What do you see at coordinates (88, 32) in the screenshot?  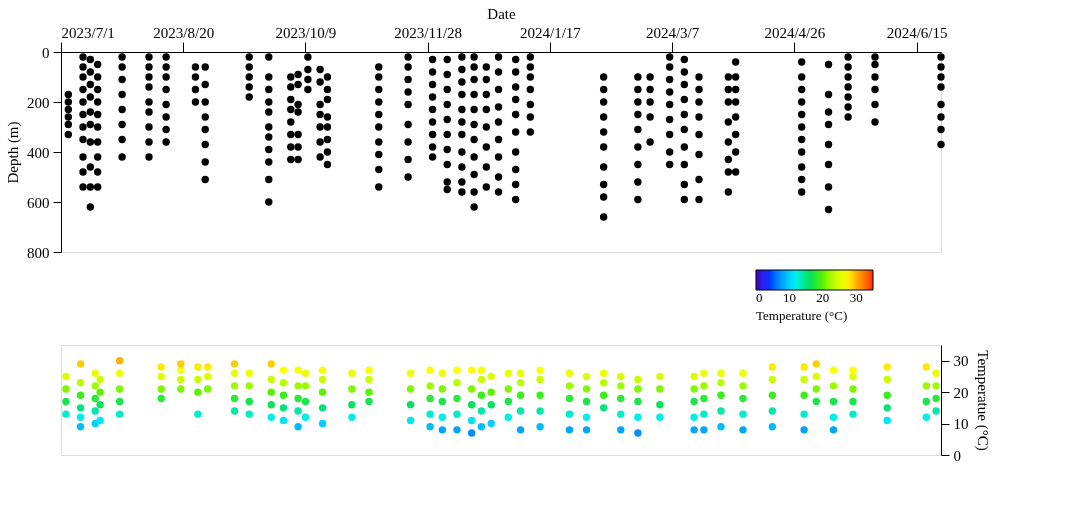 I see `x-tick-label: 2023/7/1` at bounding box center [88, 32].